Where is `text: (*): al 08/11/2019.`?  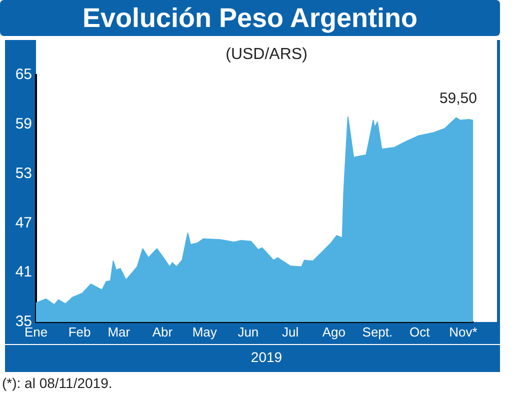 text: (*): al 08/11/2019. is located at coordinates (57, 383).